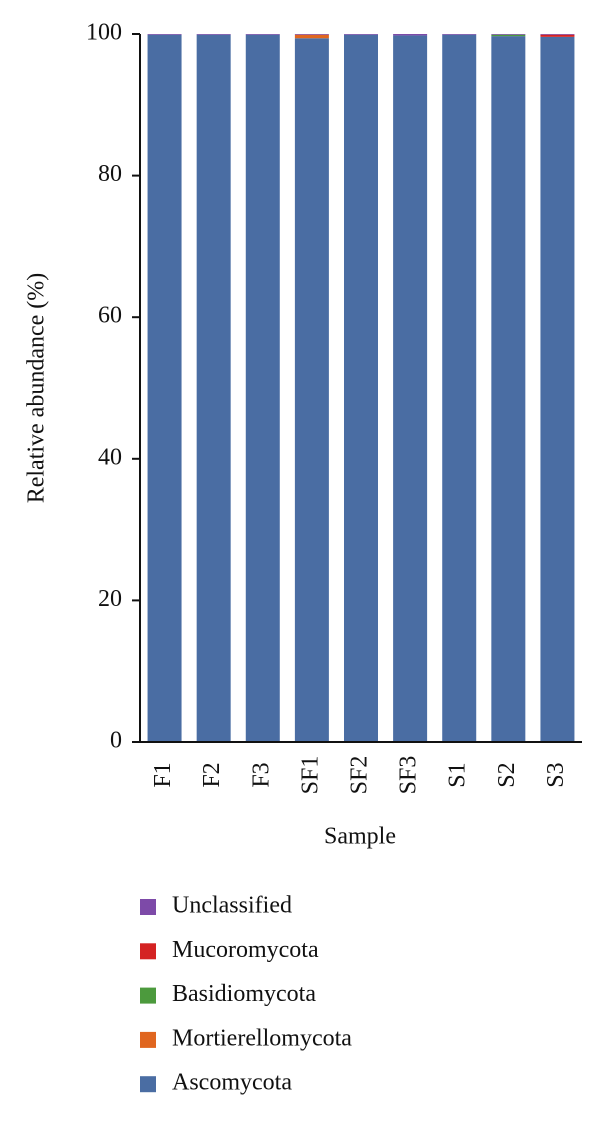 The image size is (600, 1125). What do you see at coordinates (360, 837) in the screenshot?
I see `x-axis-title: Sample` at bounding box center [360, 837].